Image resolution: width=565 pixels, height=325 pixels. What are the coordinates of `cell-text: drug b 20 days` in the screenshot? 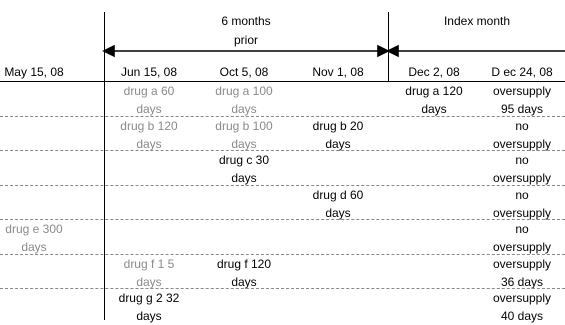 It's located at (338, 134).